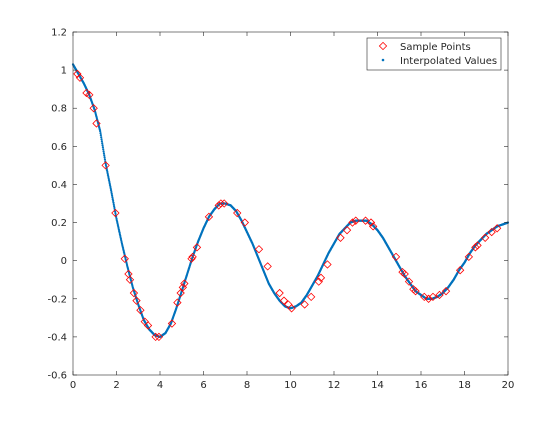 The width and height of the screenshot is (560, 424). What do you see at coordinates (57, 337) in the screenshot?
I see `y-tick-label: -0.4` at bounding box center [57, 337].